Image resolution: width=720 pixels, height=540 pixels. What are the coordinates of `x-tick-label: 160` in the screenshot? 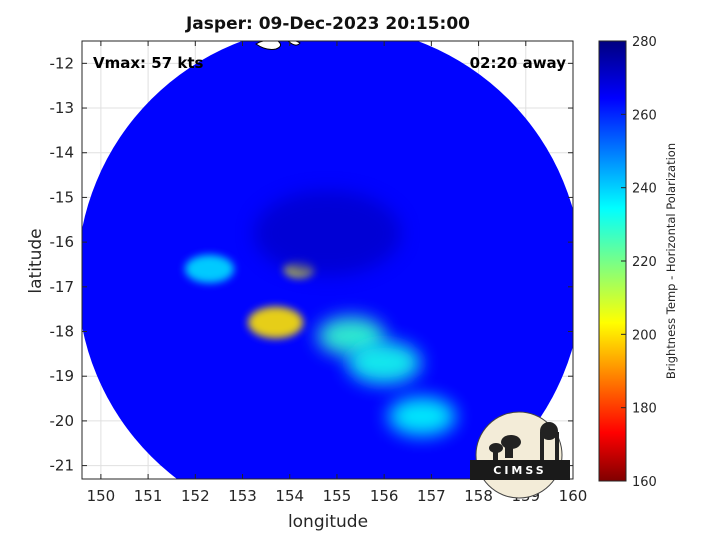 It's located at (573, 496).